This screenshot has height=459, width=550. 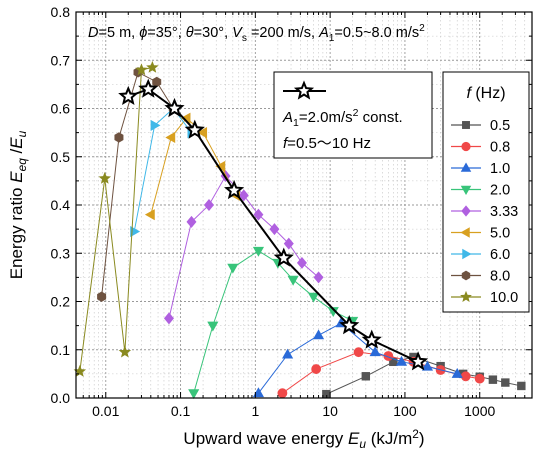 I want to click on legend-label: 3.33, so click(x=504, y=212).